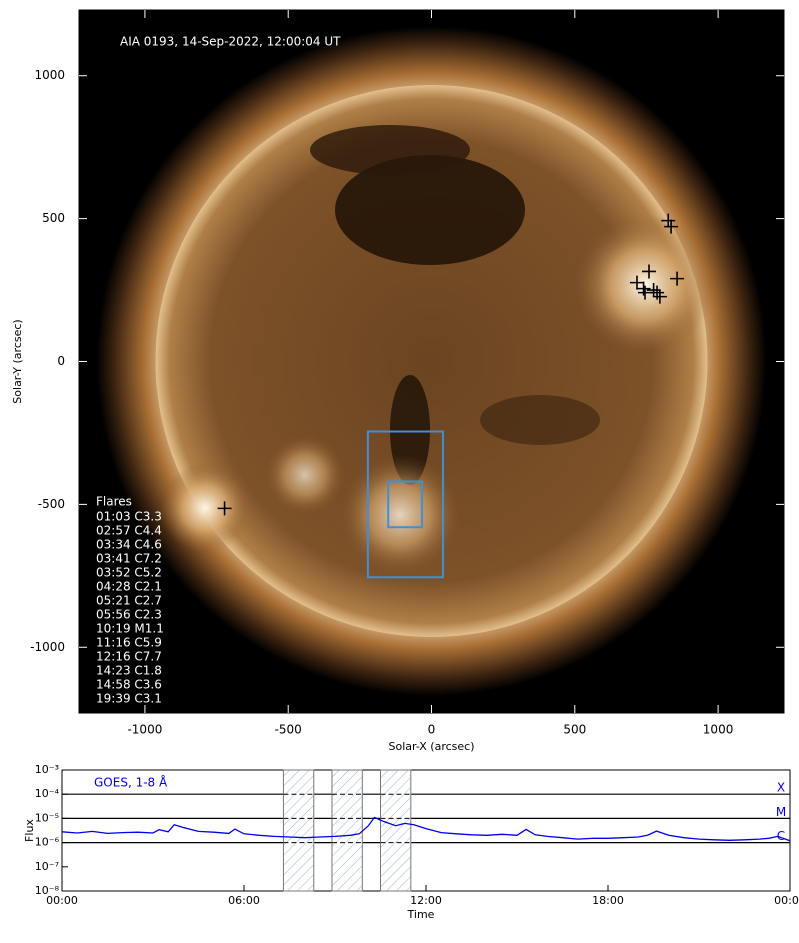  What do you see at coordinates (47, 866) in the screenshot?
I see `y-tick-label: 10⁻⁷` at bounding box center [47, 866].